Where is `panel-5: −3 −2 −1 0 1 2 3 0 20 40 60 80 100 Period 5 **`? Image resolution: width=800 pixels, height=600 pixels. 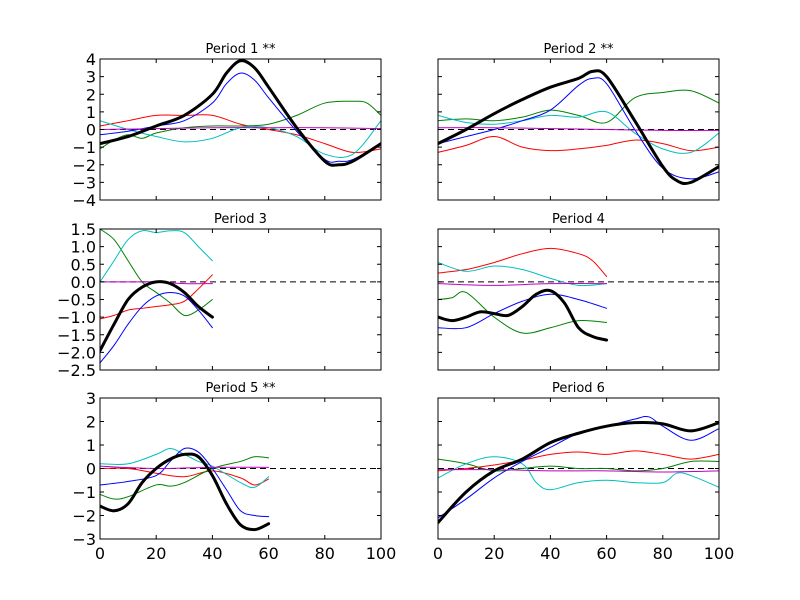
panel-5: −3 −2 −1 0 1 2 3 0 20 40 60 80 100 Period 5 ** is located at coordinates (234, 472).